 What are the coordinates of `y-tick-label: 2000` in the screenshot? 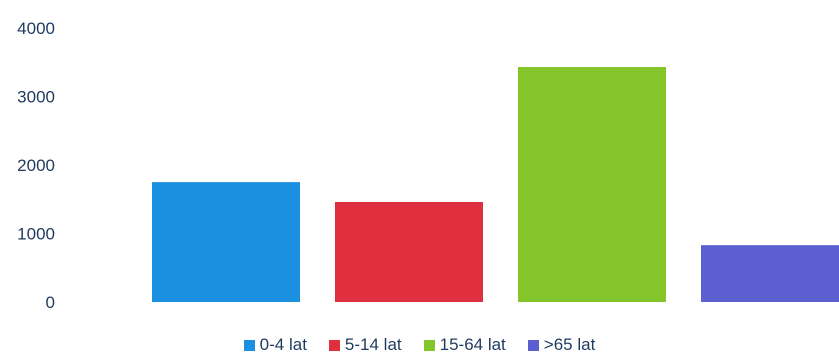 It's located at (36, 165).